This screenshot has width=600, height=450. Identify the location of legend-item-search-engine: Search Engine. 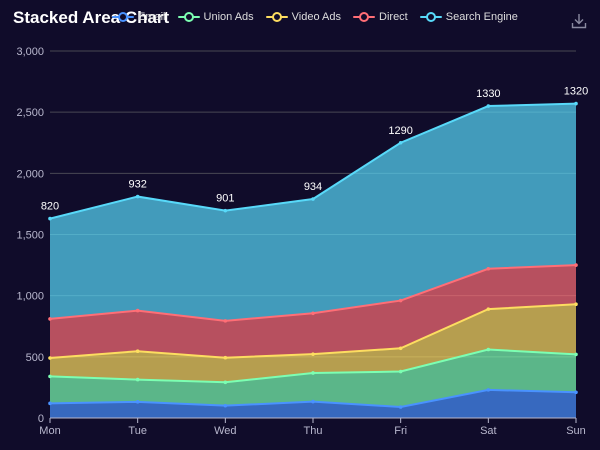
(468, 17).